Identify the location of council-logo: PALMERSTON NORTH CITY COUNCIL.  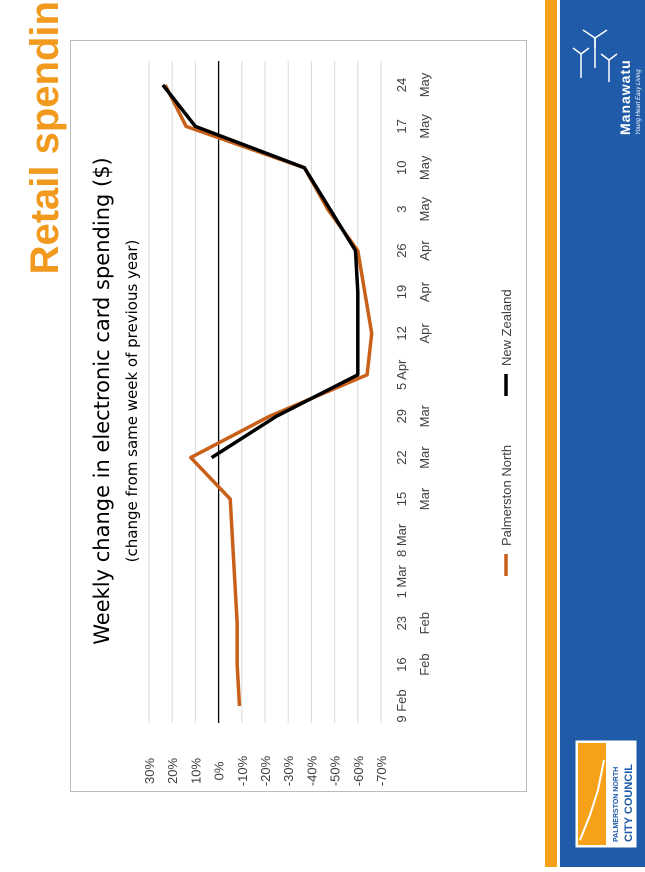
(606, 794).